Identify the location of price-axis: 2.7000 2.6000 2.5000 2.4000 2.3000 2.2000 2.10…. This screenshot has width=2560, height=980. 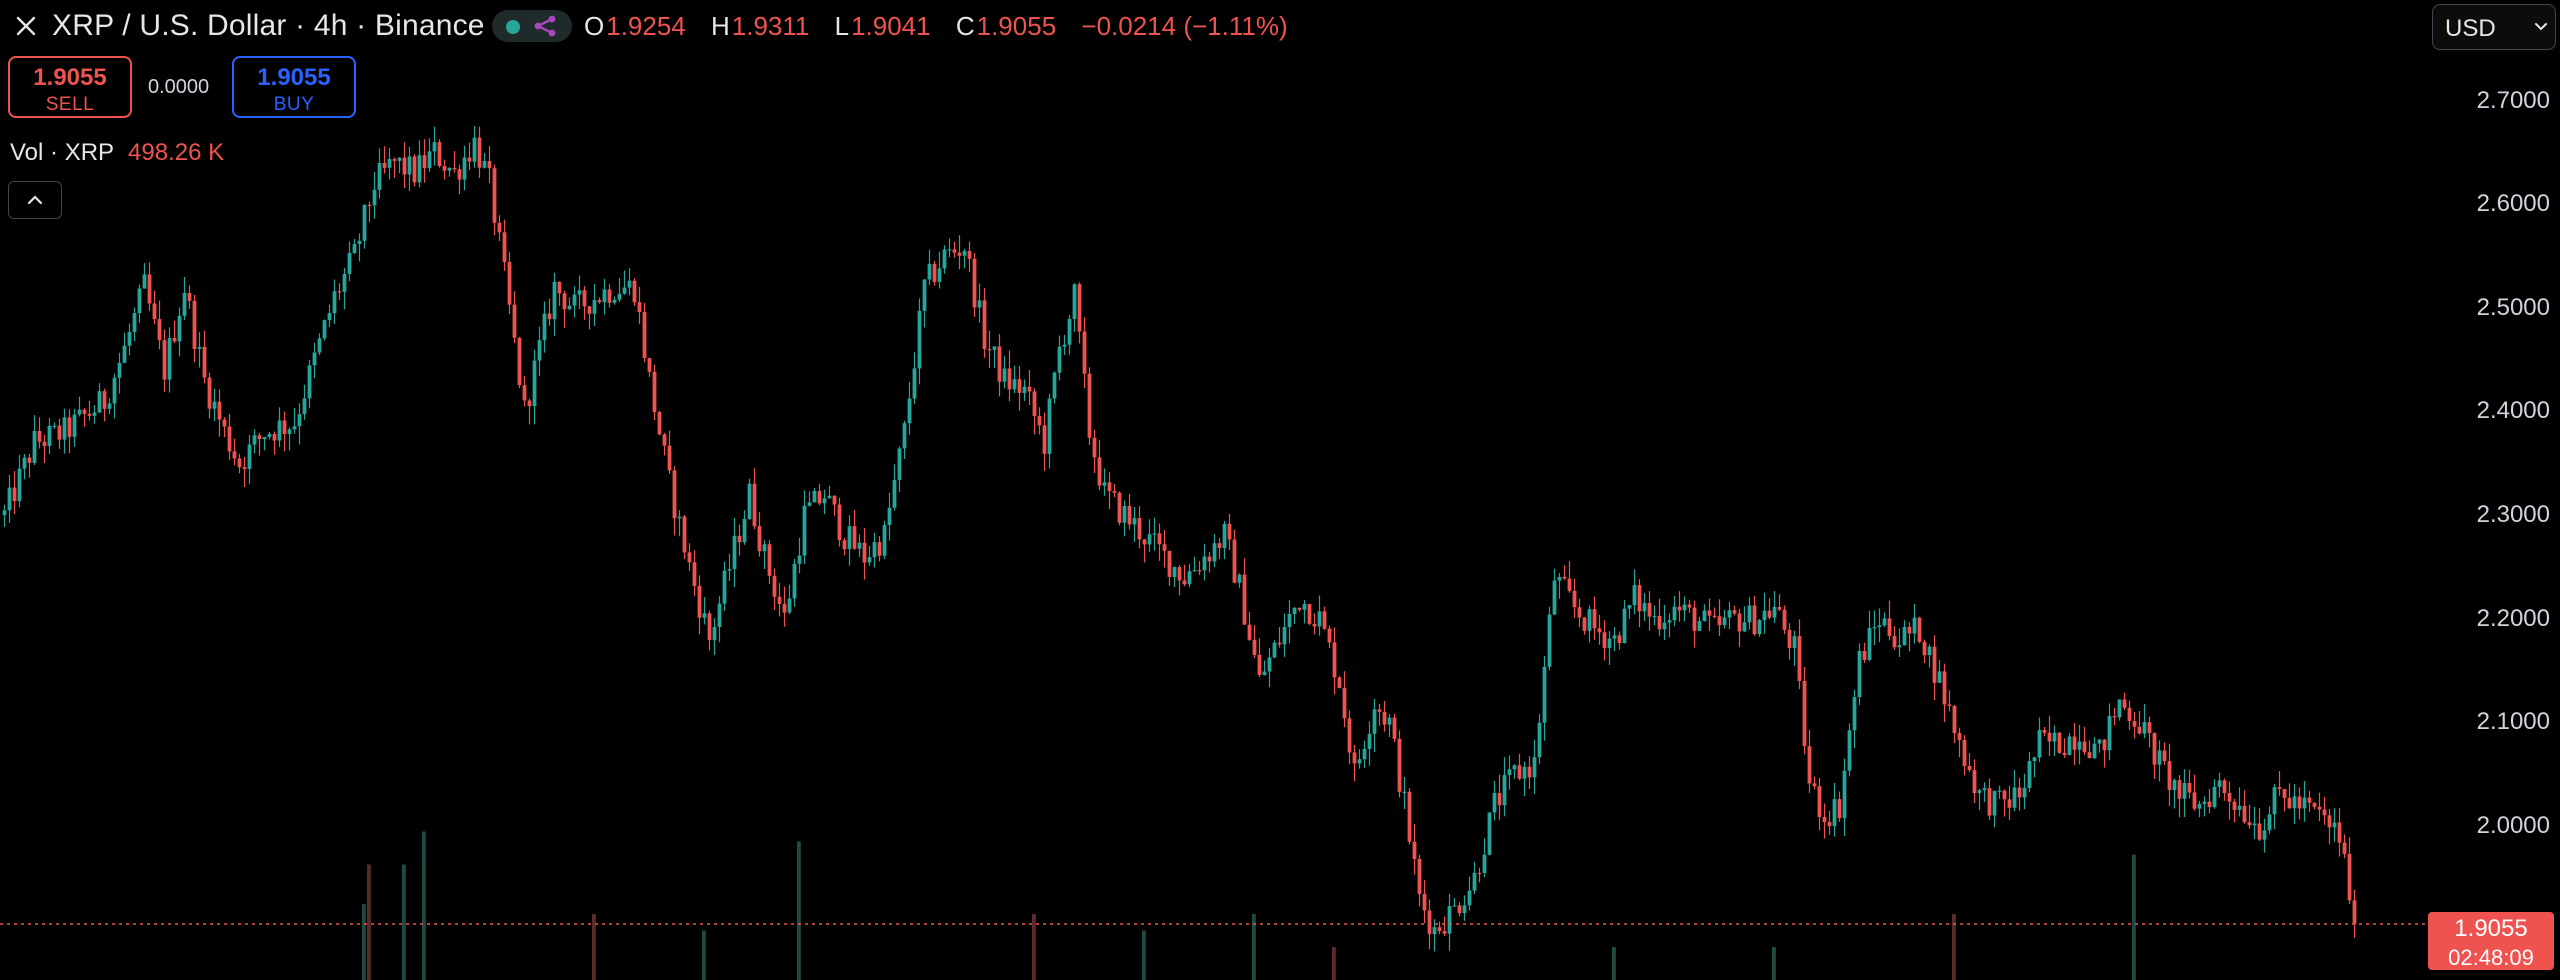
(2500, 490).